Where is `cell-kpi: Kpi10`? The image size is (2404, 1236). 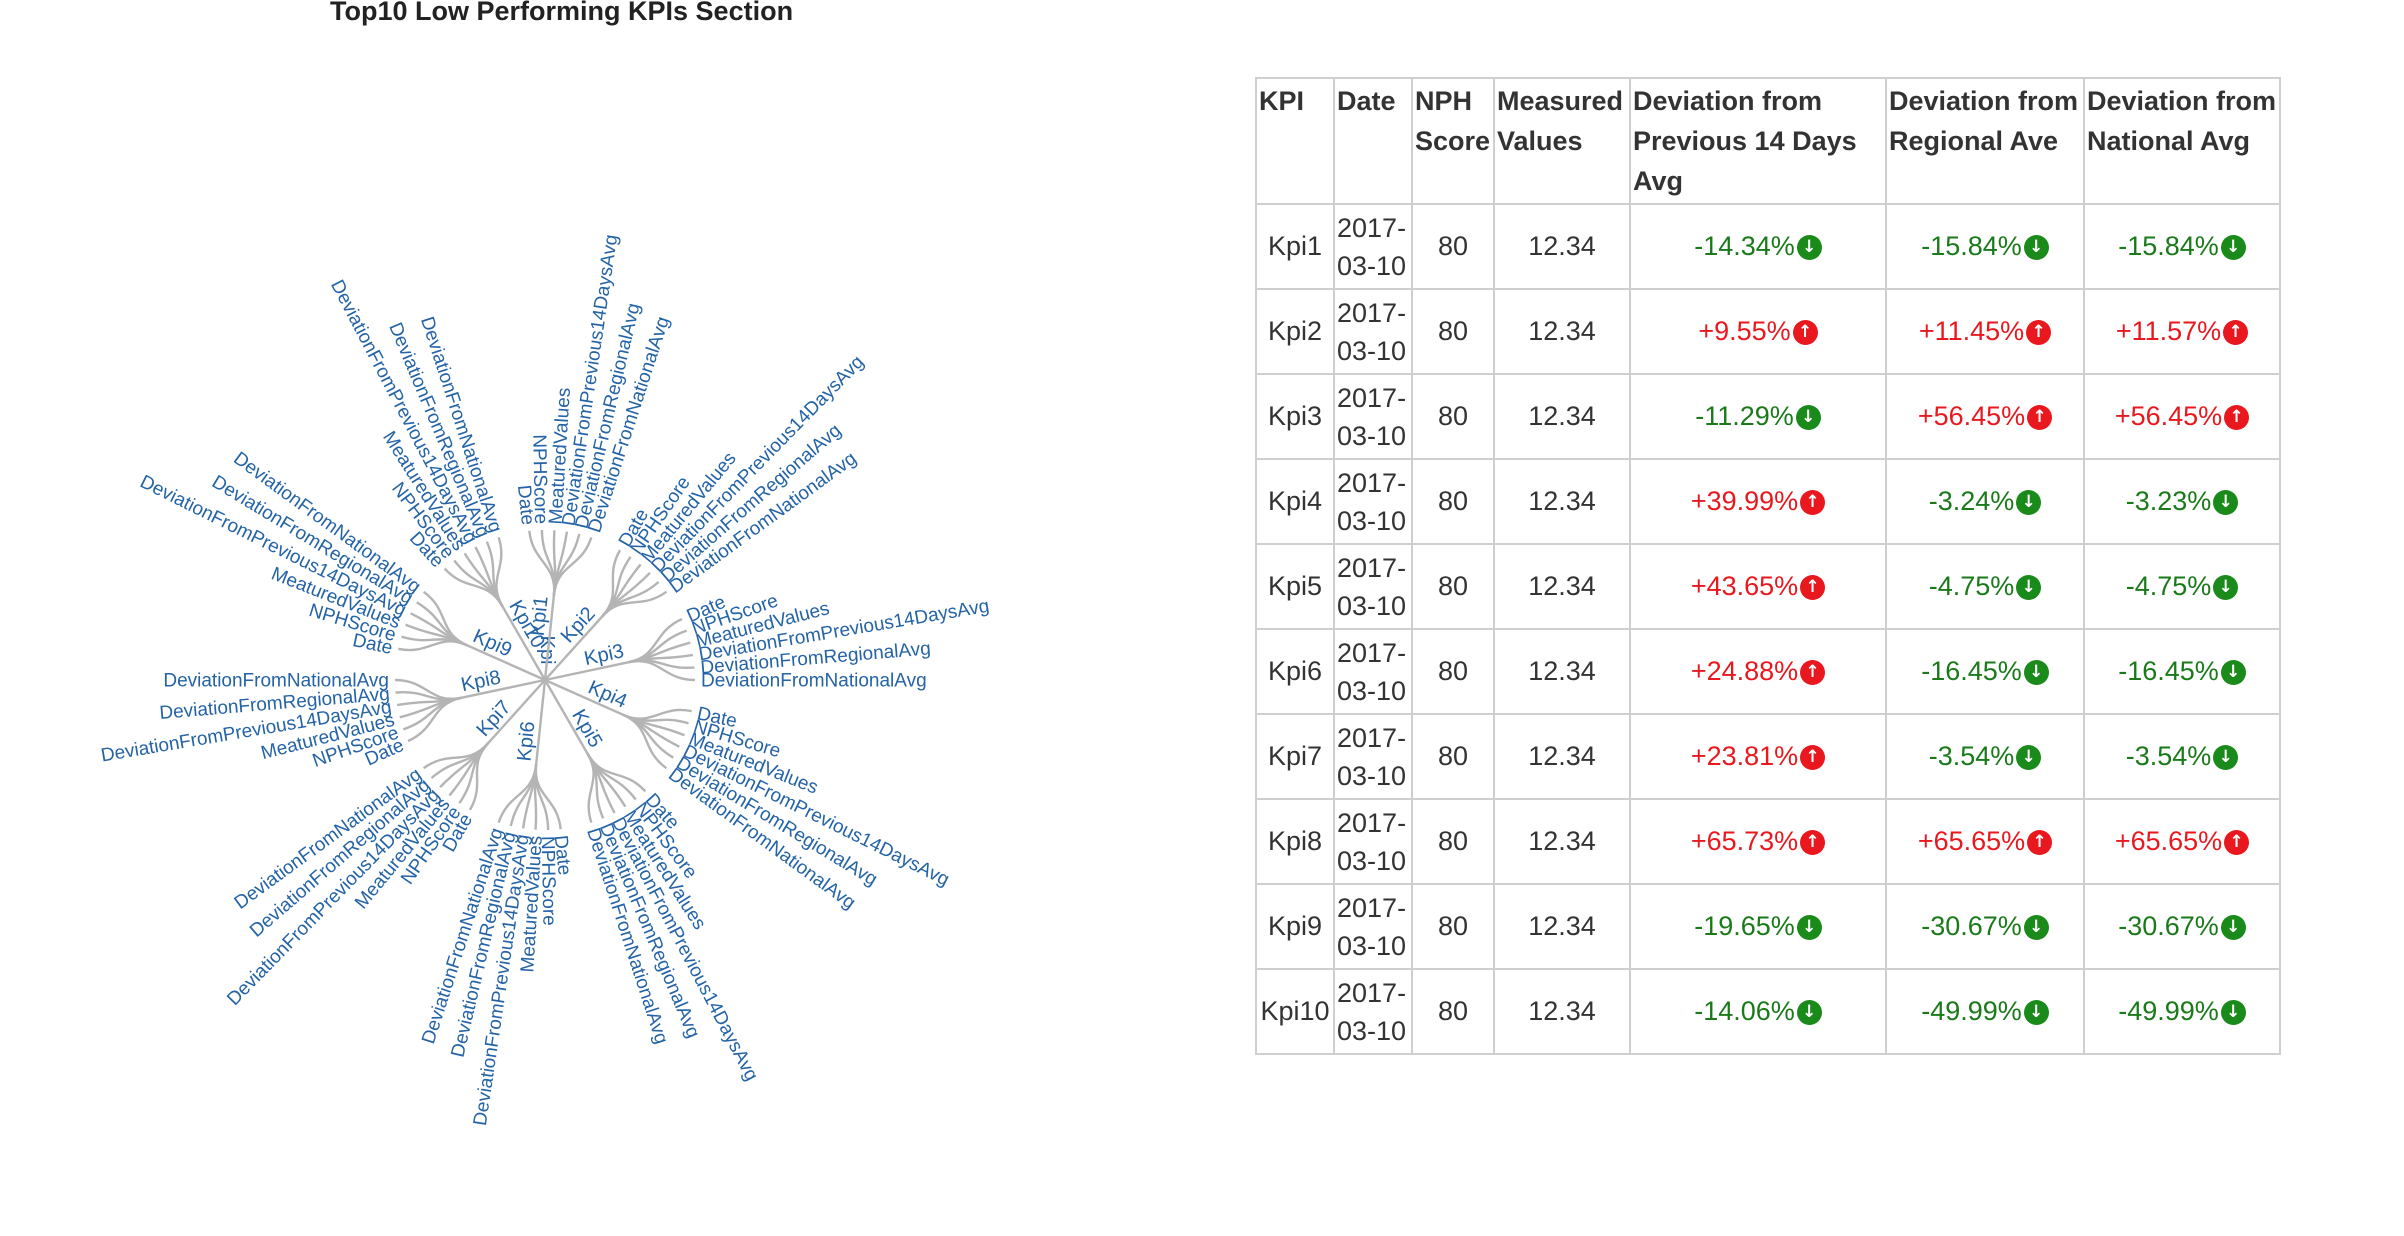
cell-kpi: Kpi10 is located at coordinates (1295, 1011).